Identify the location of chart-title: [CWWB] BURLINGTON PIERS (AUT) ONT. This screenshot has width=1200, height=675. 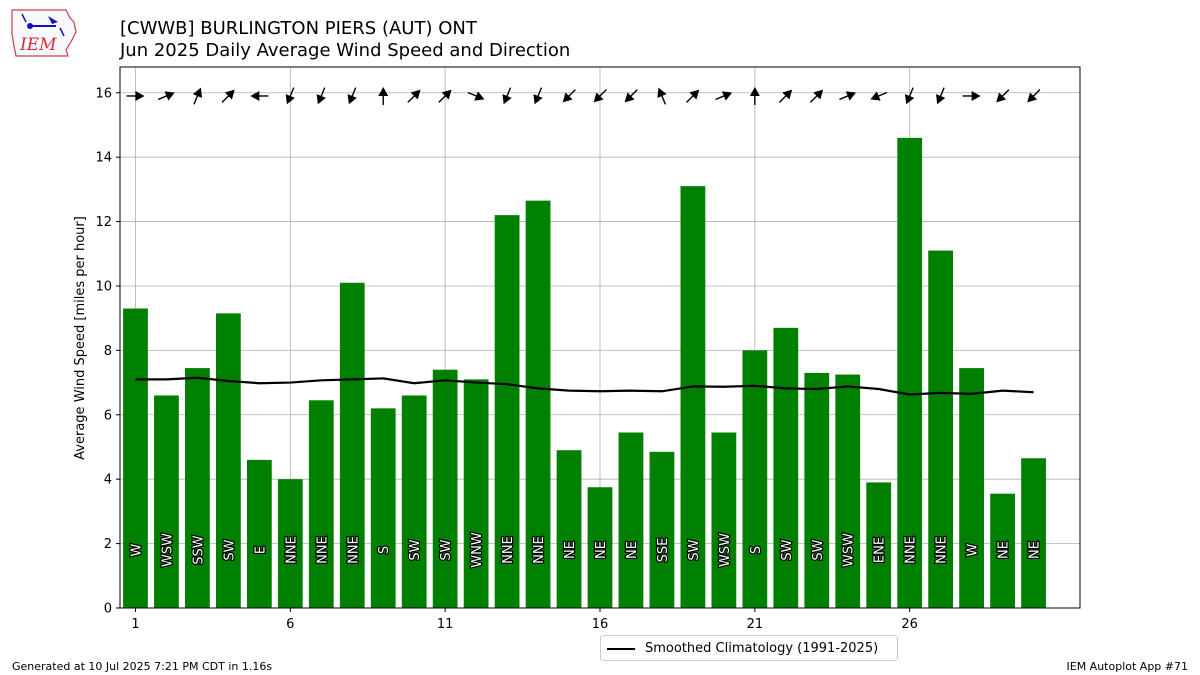
(298, 28).